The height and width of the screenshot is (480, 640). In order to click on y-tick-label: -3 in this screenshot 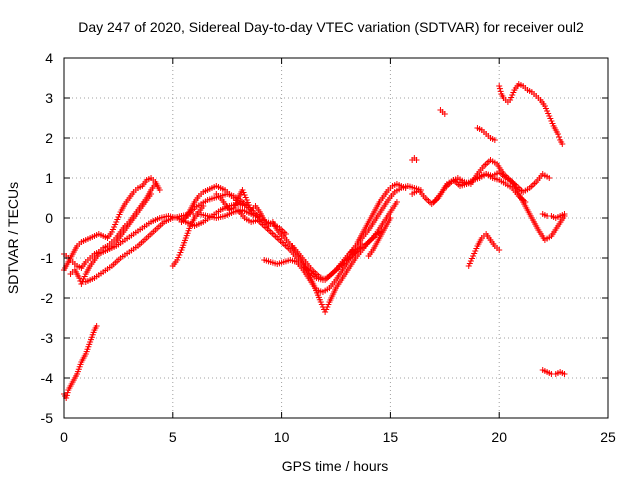, I will do `click(47, 338)`.